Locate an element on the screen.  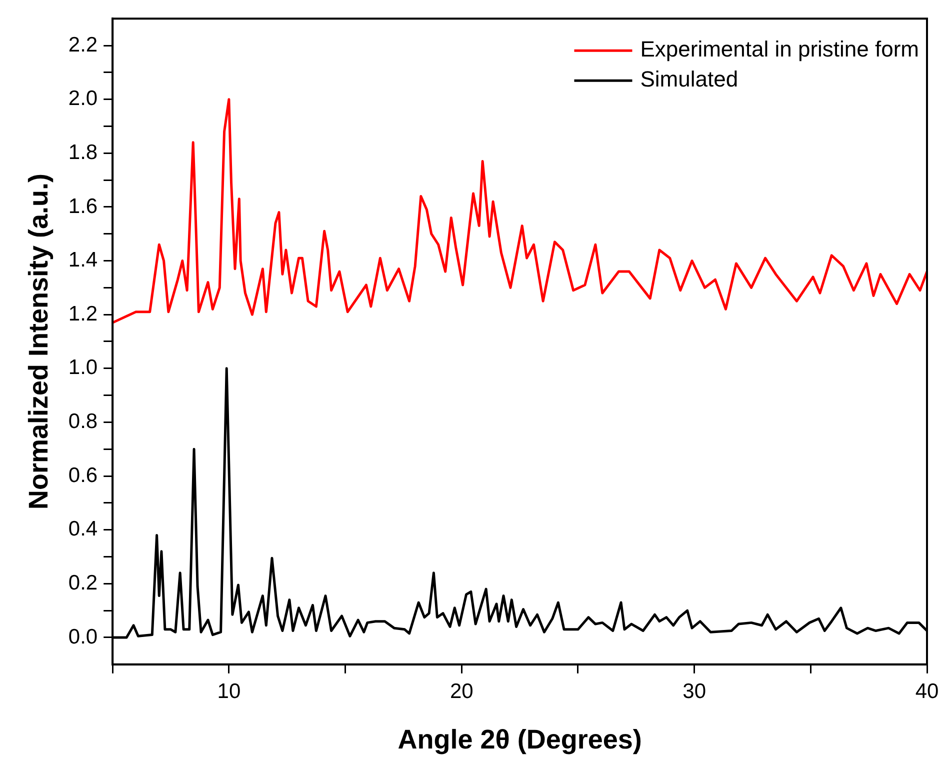
y-tick-label: 0.2 is located at coordinates (83, 582).